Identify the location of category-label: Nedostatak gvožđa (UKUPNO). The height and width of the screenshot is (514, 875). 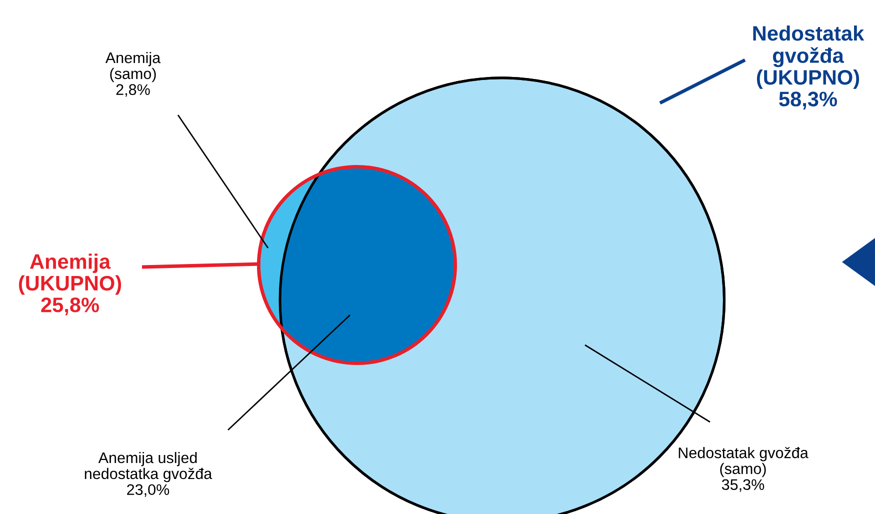
(808, 57).